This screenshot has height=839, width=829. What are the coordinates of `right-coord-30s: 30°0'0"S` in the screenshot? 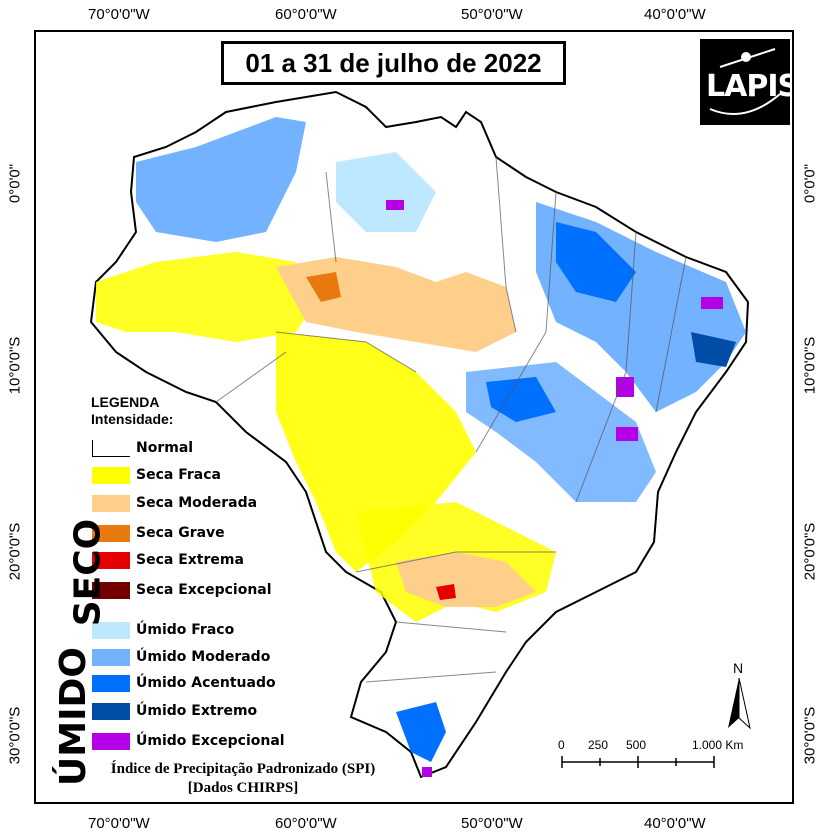 It's located at (810, 735).